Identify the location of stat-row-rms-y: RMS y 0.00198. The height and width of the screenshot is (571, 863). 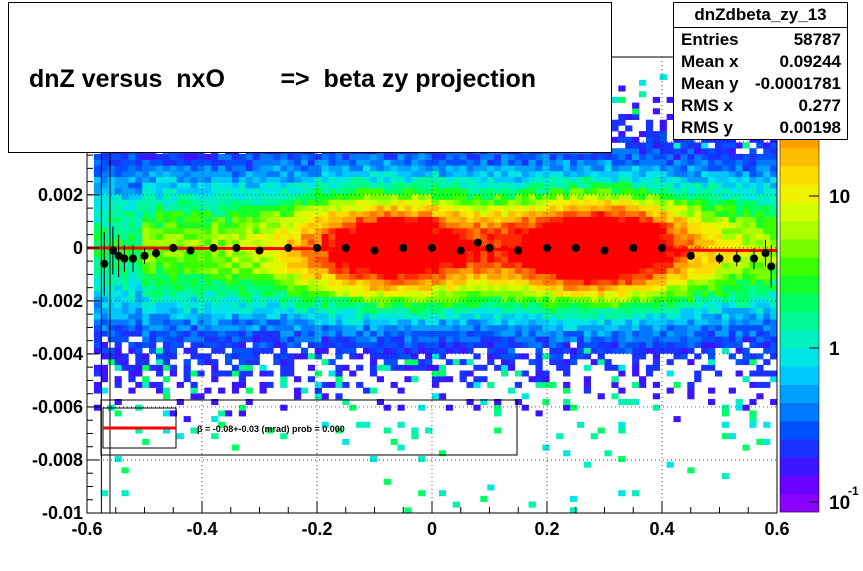
(761, 127).